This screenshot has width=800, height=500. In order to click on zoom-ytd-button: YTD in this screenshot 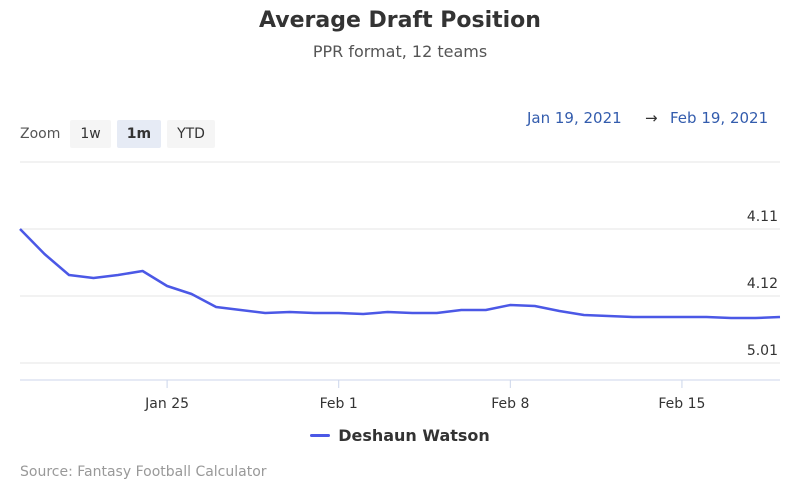, I will do `click(191, 134)`.